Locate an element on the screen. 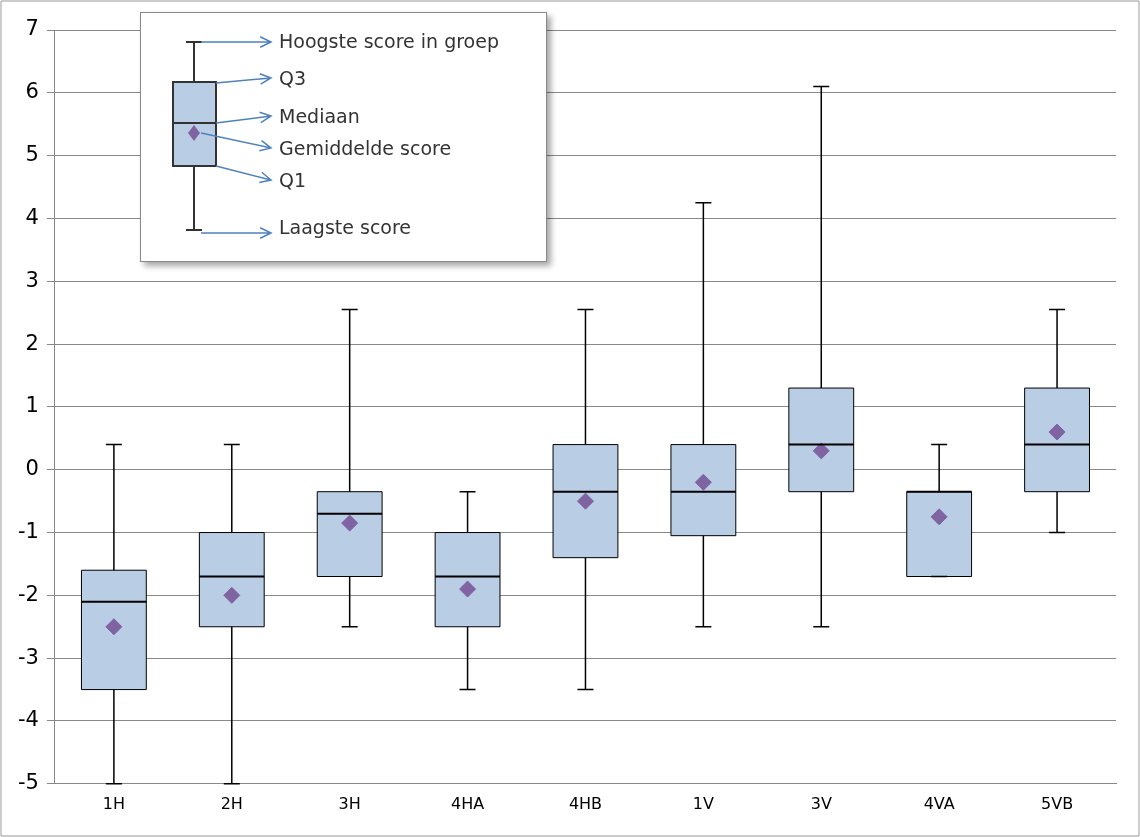 This screenshot has width=1140, height=837. y-tick-label: 4 is located at coordinates (32, 216).